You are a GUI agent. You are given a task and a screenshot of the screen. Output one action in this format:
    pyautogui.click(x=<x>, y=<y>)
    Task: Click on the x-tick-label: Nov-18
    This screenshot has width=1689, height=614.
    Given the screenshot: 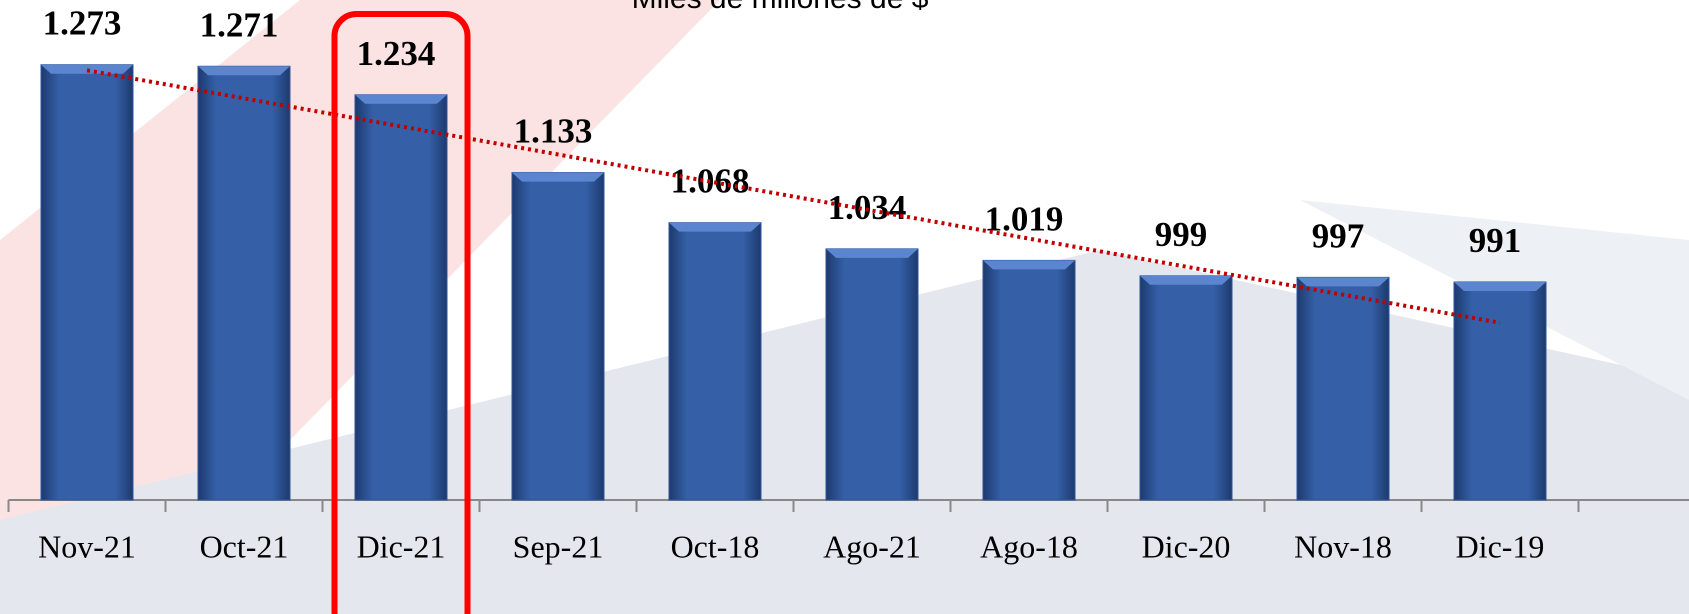 What is the action you would take?
    pyautogui.click(x=1343, y=546)
    